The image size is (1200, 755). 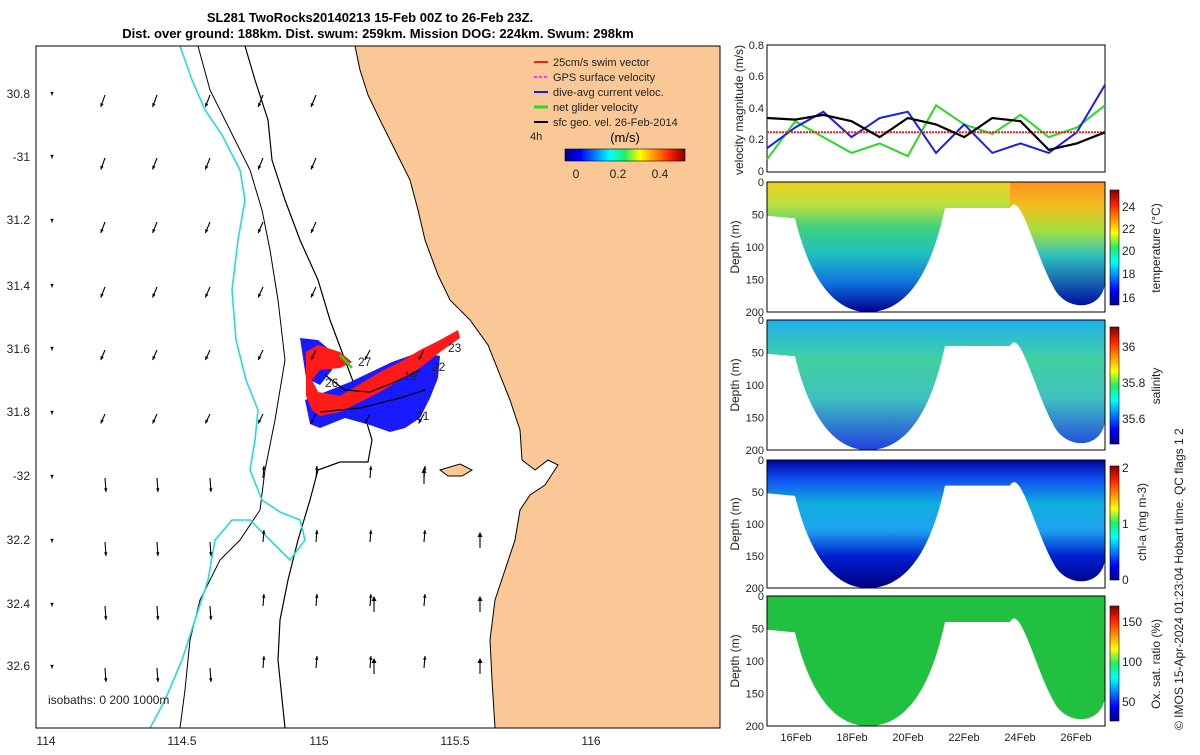 What do you see at coordinates (935, 738) in the screenshot?
I see `date-axis: 16Feb 18Feb 20Feb 22Feb 24Feb 26Feb` at bounding box center [935, 738].